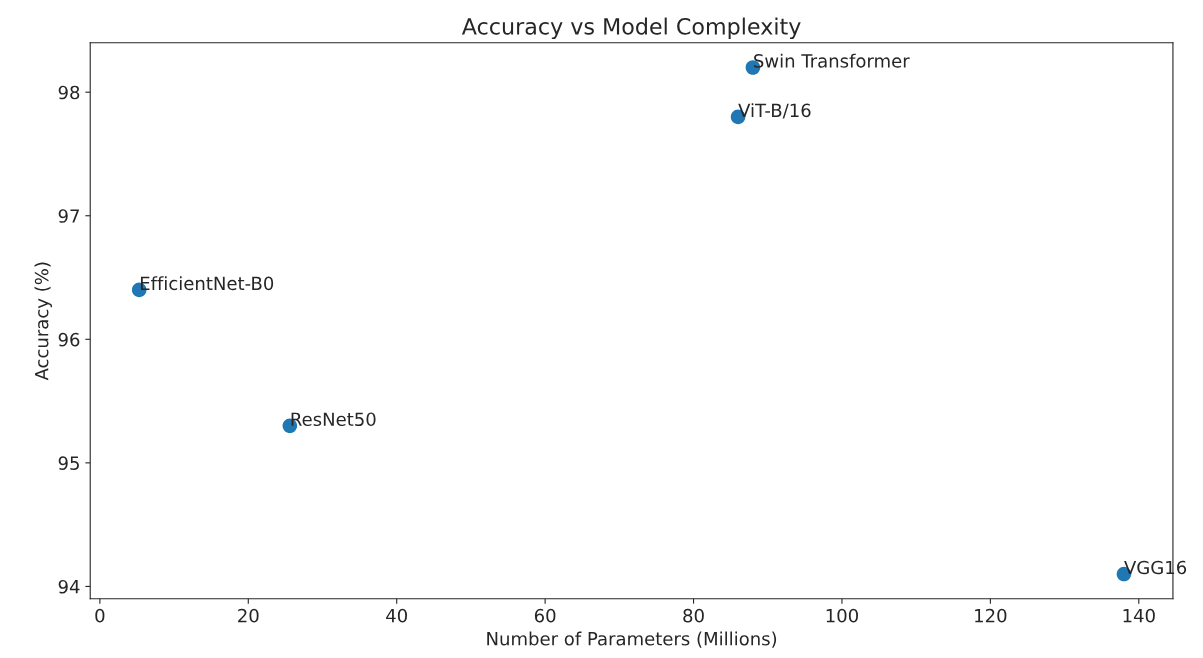 This screenshot has width=1203, height=658. Describe the element at coordinates (69, 339) in the screenshot. I see `y-tick-label: 96` at that location.